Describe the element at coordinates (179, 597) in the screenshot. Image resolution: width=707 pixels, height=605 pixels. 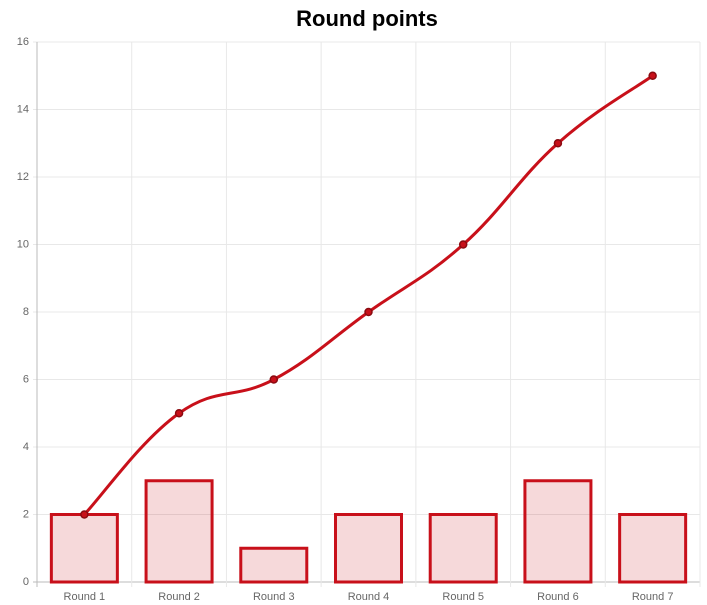
I see `x-tick-label: Round 2` at that location.